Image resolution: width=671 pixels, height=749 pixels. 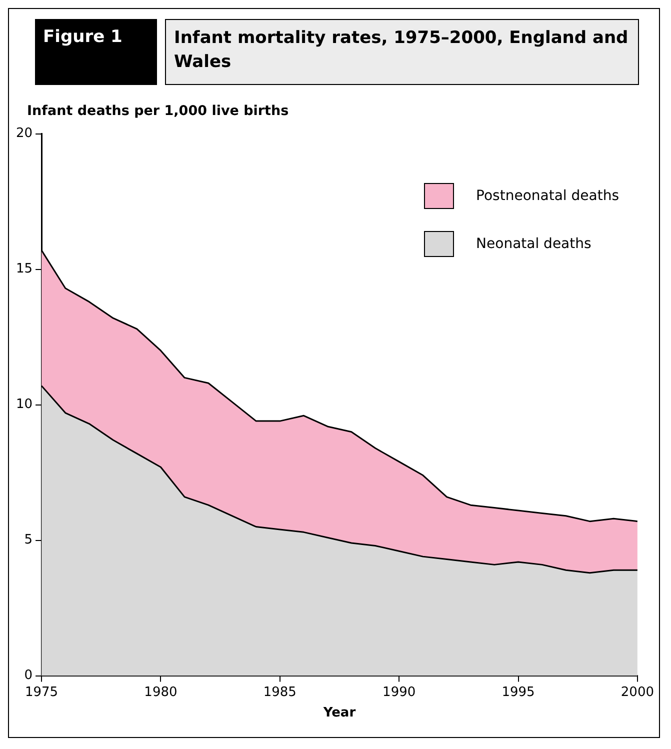 I want to click on x-axis-title: Year, so click(x=339, y=713).